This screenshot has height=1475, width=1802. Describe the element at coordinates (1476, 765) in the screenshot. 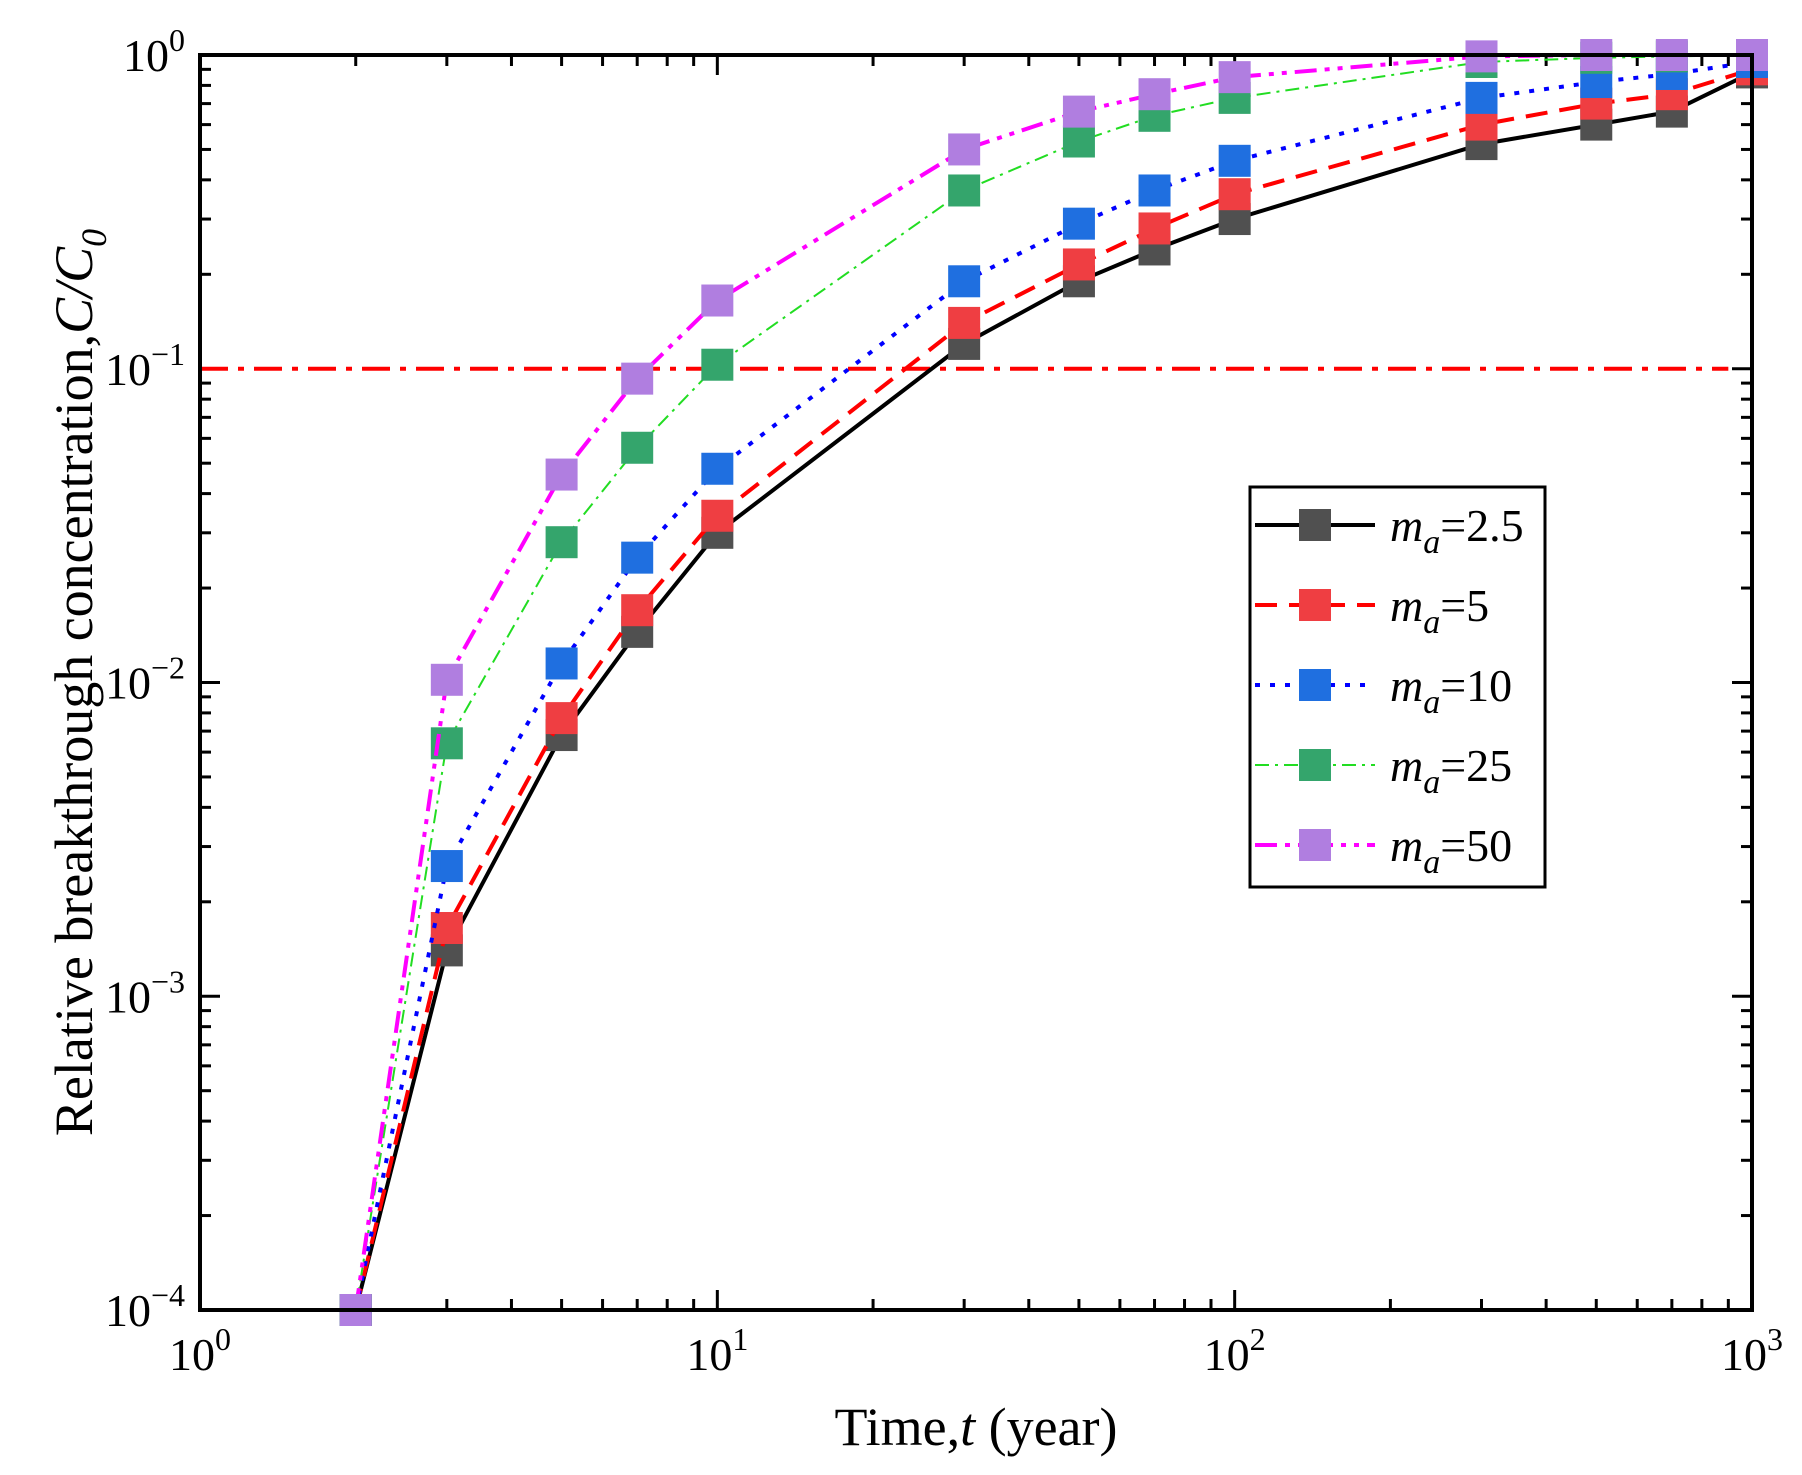

I see `legend-label-val: =25` at that location.